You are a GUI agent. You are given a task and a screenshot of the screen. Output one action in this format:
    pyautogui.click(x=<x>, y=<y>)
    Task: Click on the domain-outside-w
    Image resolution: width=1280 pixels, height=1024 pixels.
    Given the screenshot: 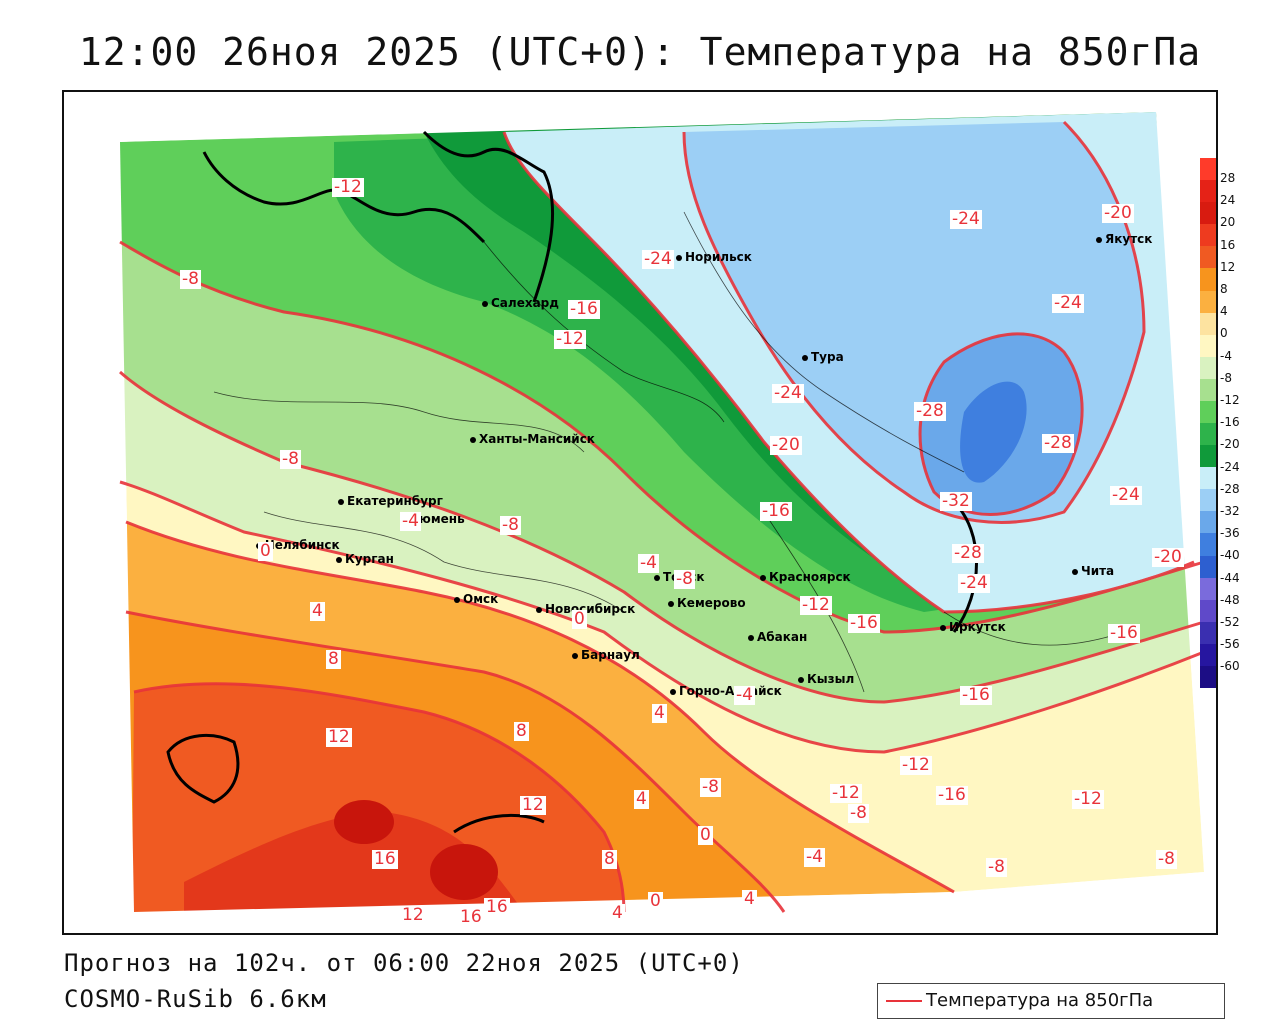 What is the action you would take?
    pyautogui.click(x=99, y=512)
    